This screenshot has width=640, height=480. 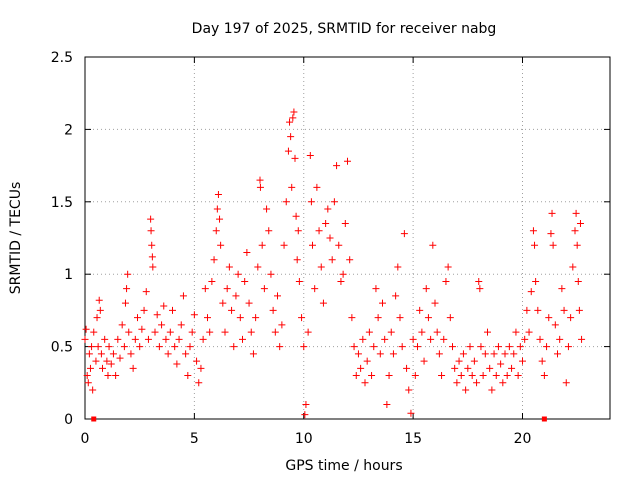 What do you see at coordinates (413, 439) in the screenshot?
I see `x-tick-label: 15` at bounding box center [413, 439].